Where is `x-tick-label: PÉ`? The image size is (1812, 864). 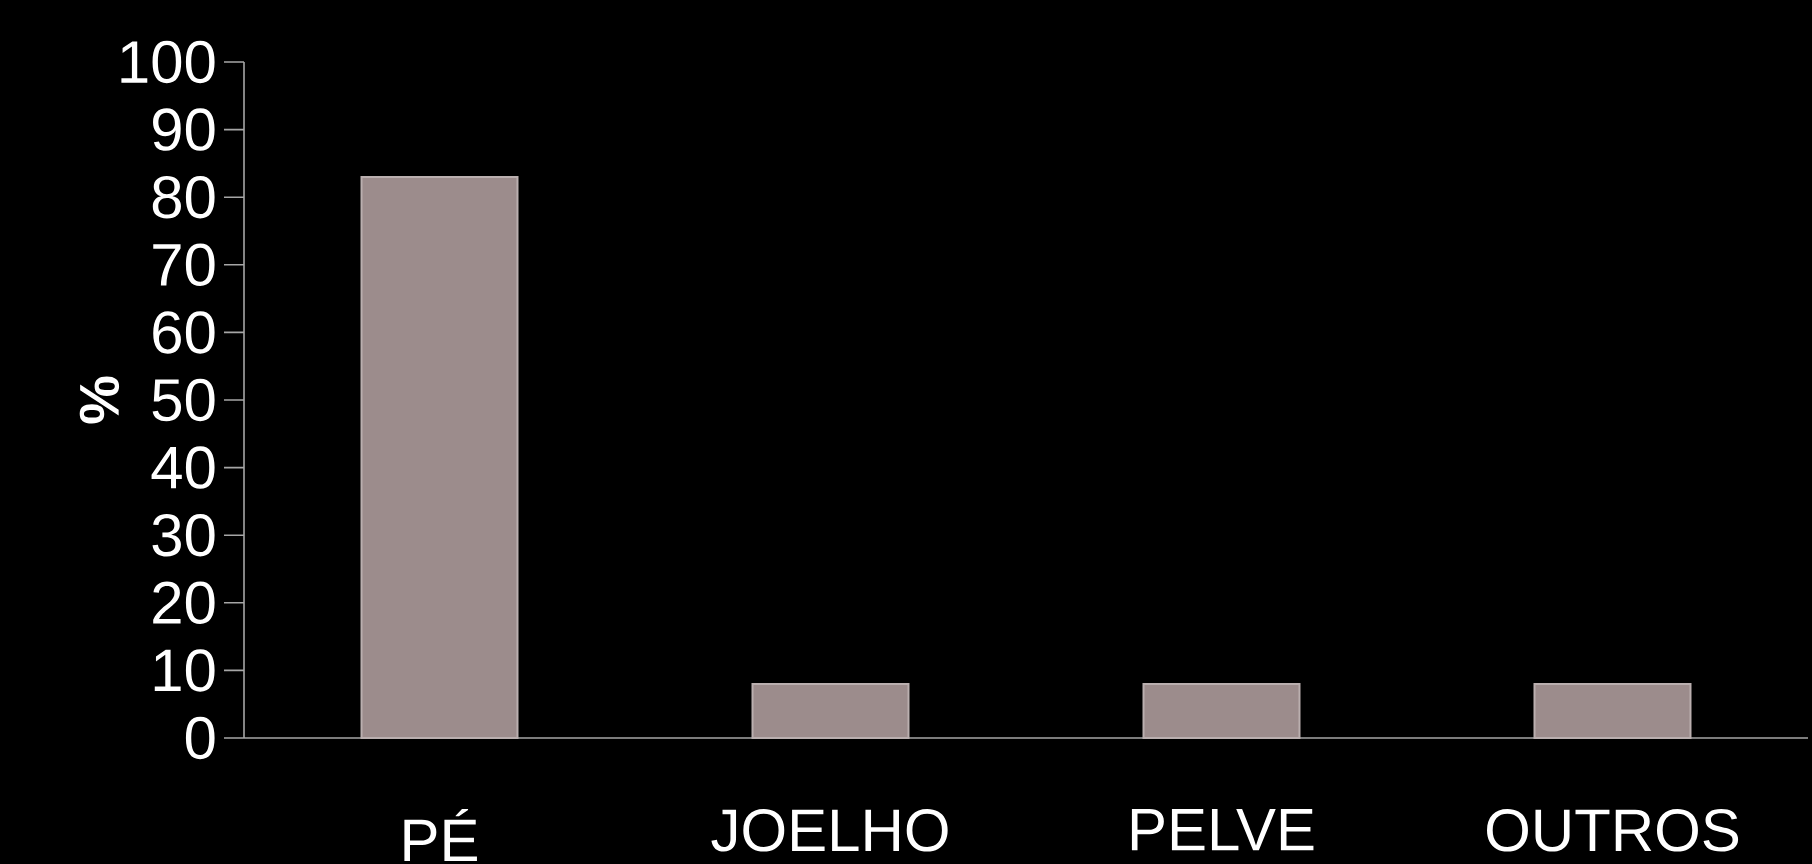 x-tick-label: PÉ is located at coordinates (440, 835).